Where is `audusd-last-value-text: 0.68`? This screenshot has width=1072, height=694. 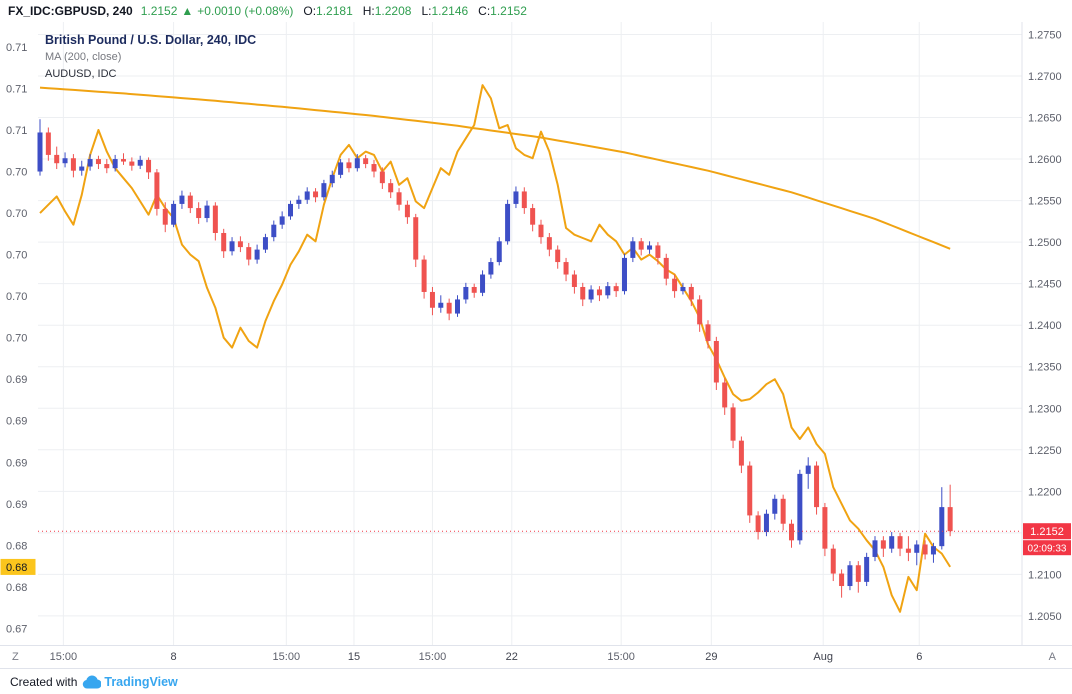
audusd-last-value-text: 0.68 is located at coordinates (16, 568).